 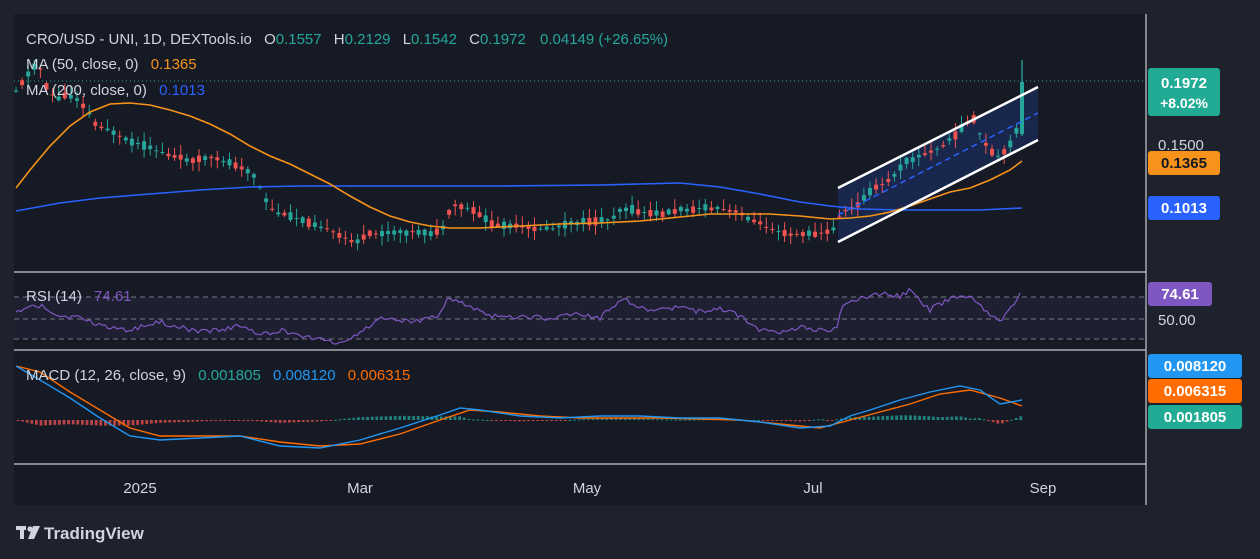 What do you see at coordinates (339, 39) in the screenshot?
I see `high-label: H` at bounding box center [339, 39].